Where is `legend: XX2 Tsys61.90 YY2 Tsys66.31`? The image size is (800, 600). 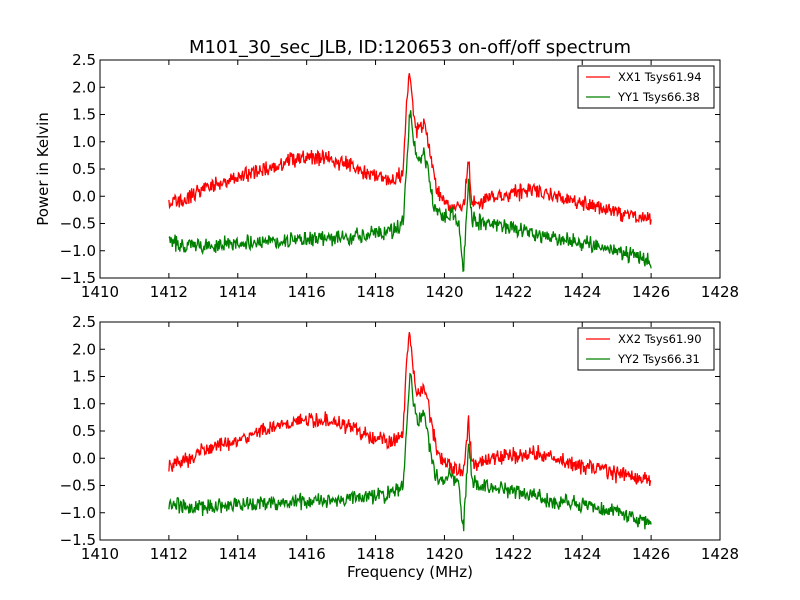
legend: XX2 Tsys61.90 YY2 Tsys66.31 is located at coordinates (646, 349).